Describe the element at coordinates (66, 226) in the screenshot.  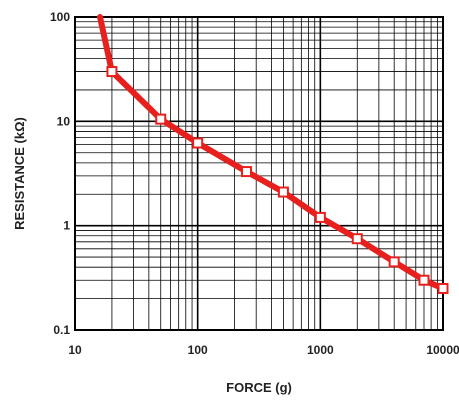
I see `y-tick-label: 1` at that location.